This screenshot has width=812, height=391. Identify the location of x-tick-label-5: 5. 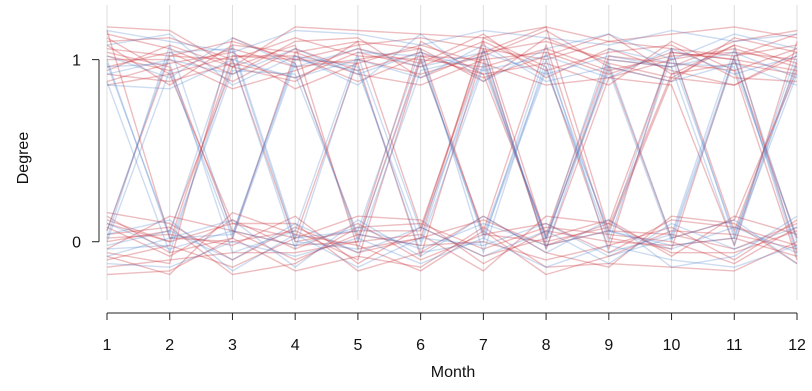
(357, 345).